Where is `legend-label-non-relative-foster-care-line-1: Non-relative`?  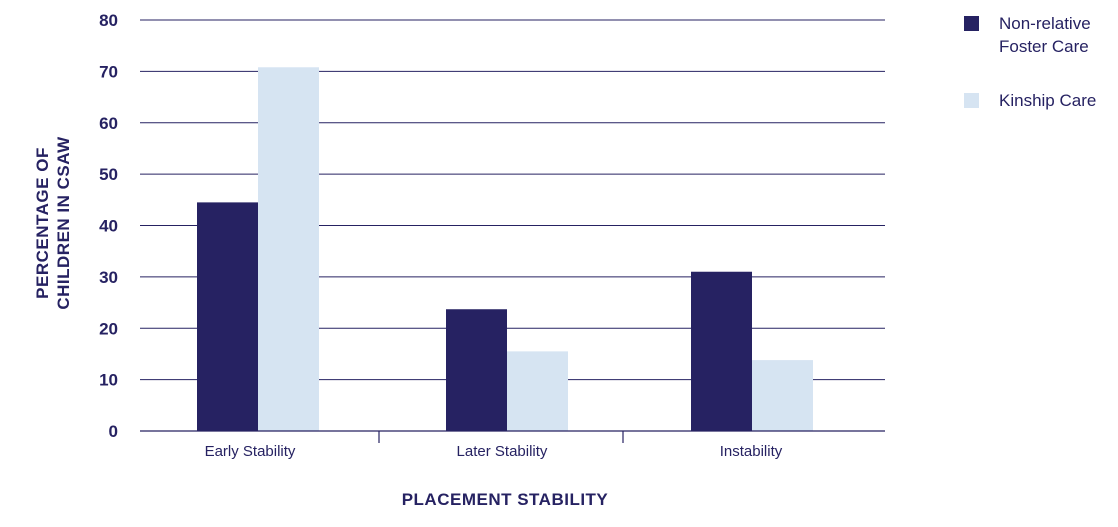 legend-label-non-relative-foster-care-line-1: Non-relative is located at coordinates (1045, 23).